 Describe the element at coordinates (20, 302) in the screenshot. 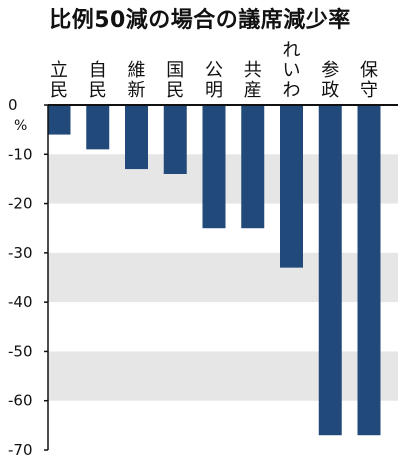

I see `y-tick-label: -40` at that location.